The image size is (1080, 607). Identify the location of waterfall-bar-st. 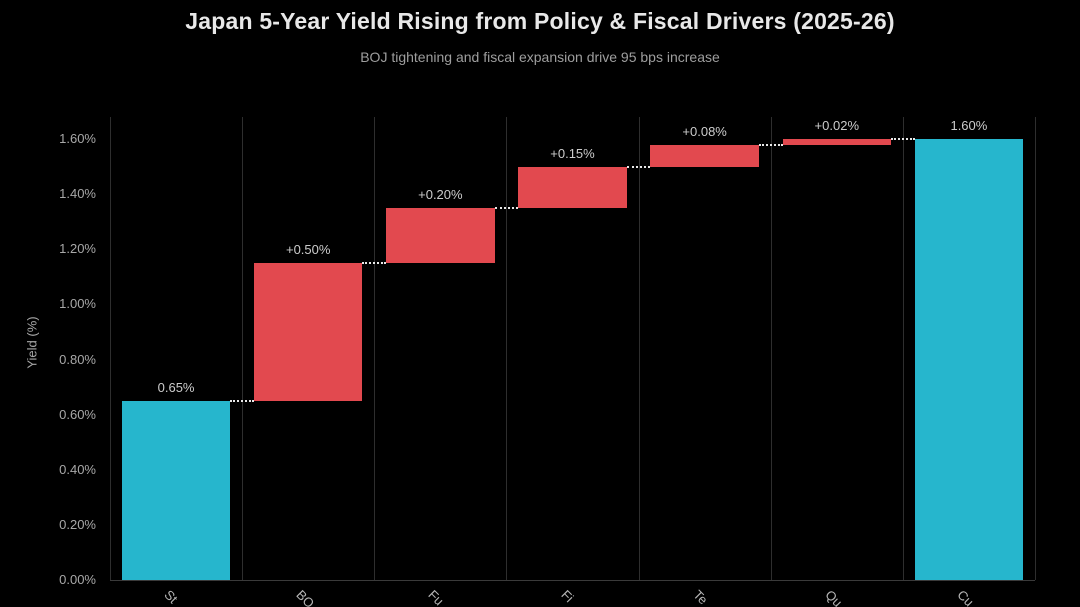
(176, 490).